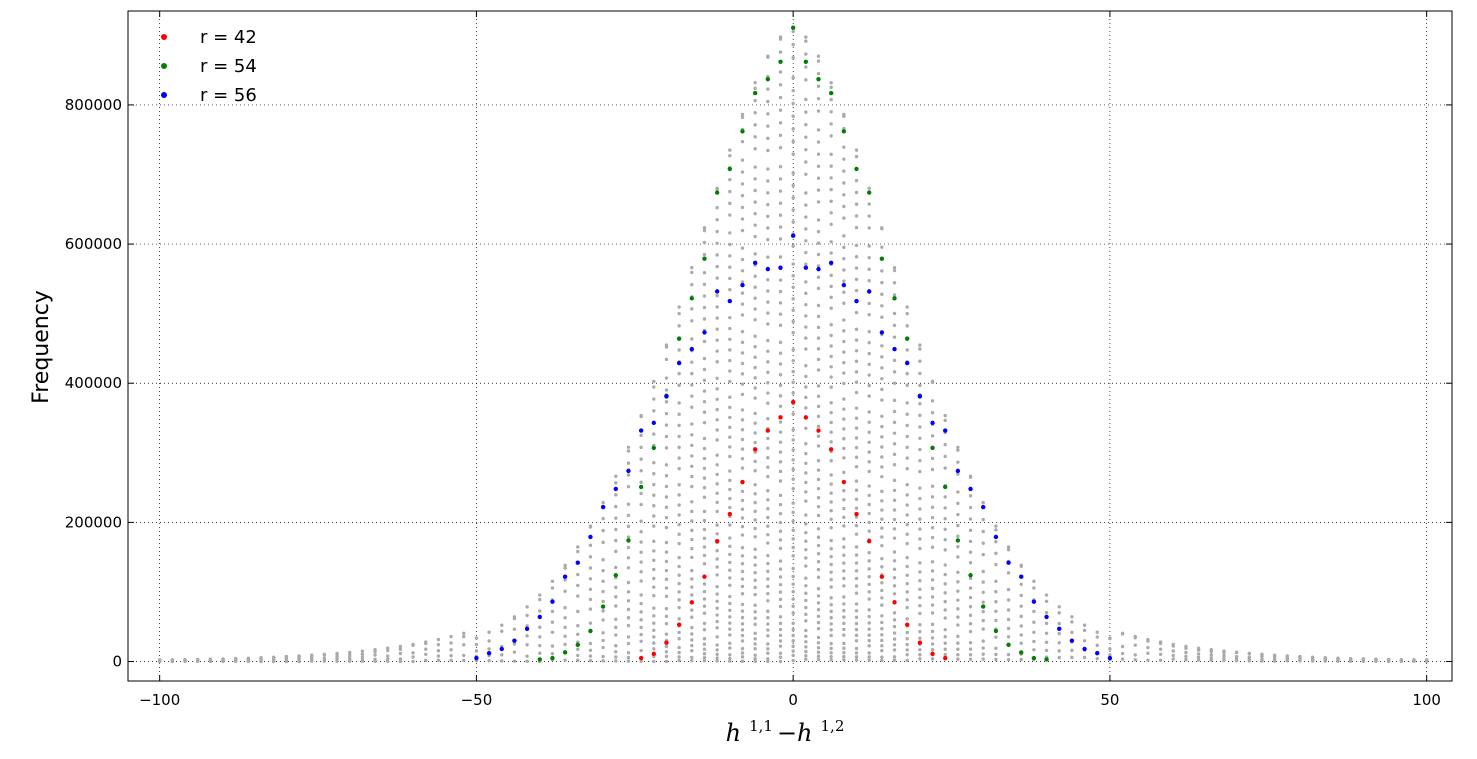  I want to click on legend-marker, so click(164, 66).